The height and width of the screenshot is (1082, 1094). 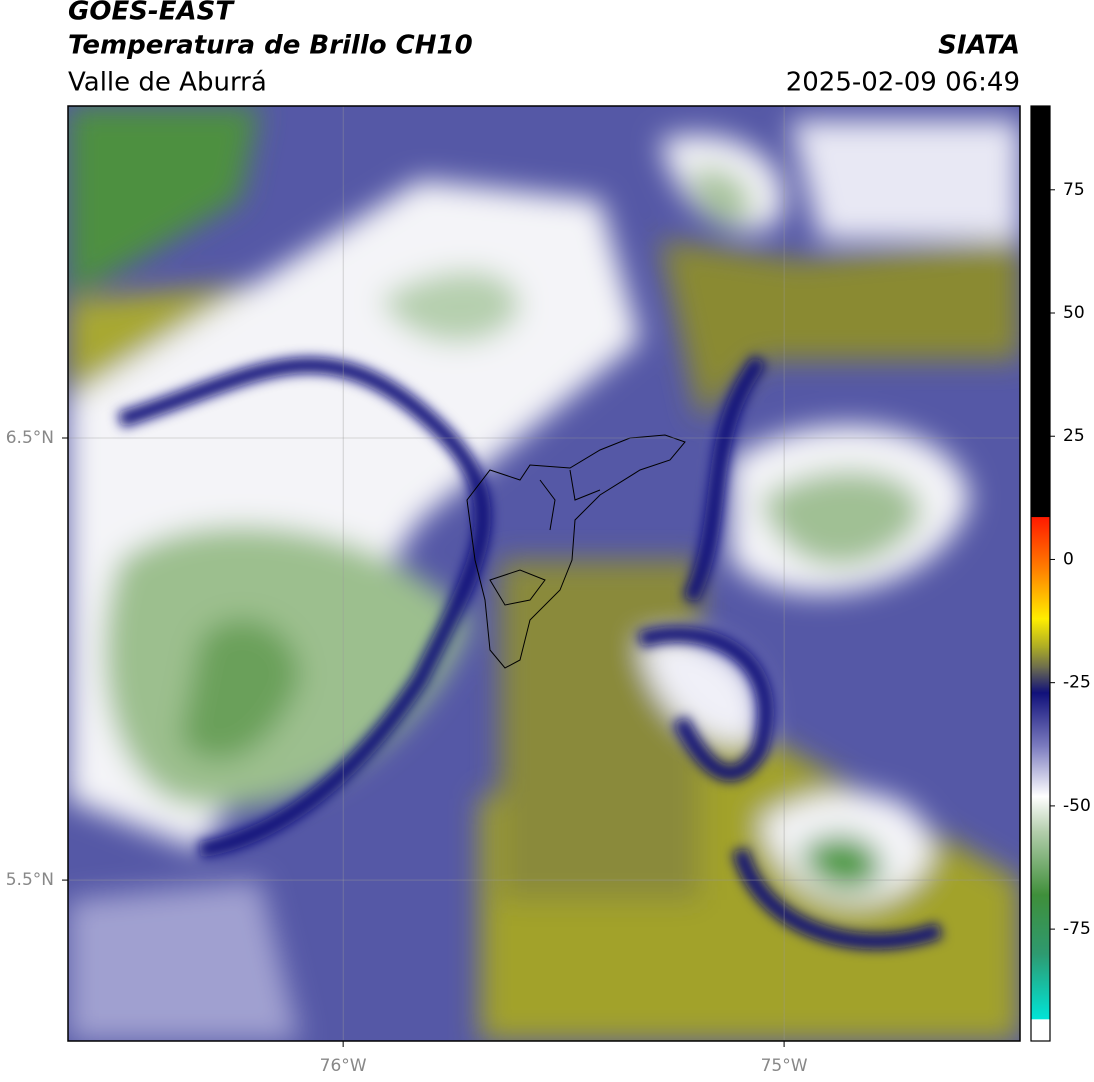 I want to click on colorbar-frame, so click(x=1040, y=573).